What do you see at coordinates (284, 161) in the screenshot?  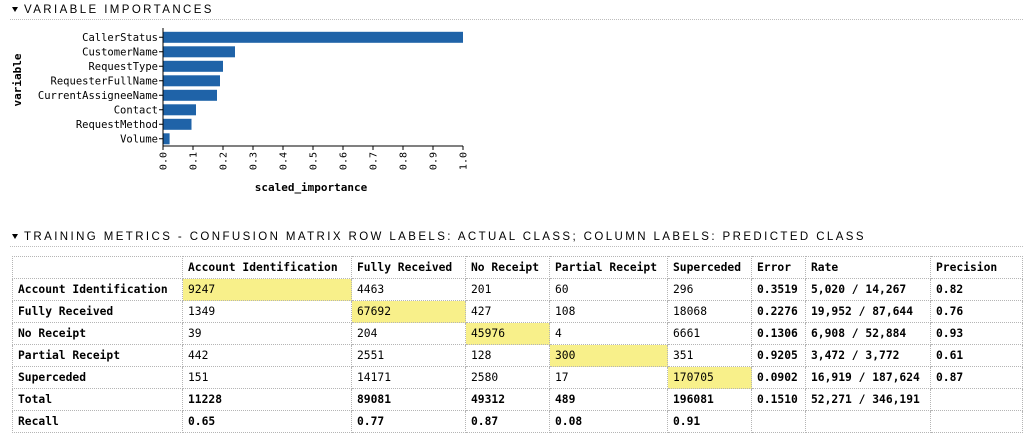 I see `x-tick-label: 0.4` at bounding box center [284, 161].